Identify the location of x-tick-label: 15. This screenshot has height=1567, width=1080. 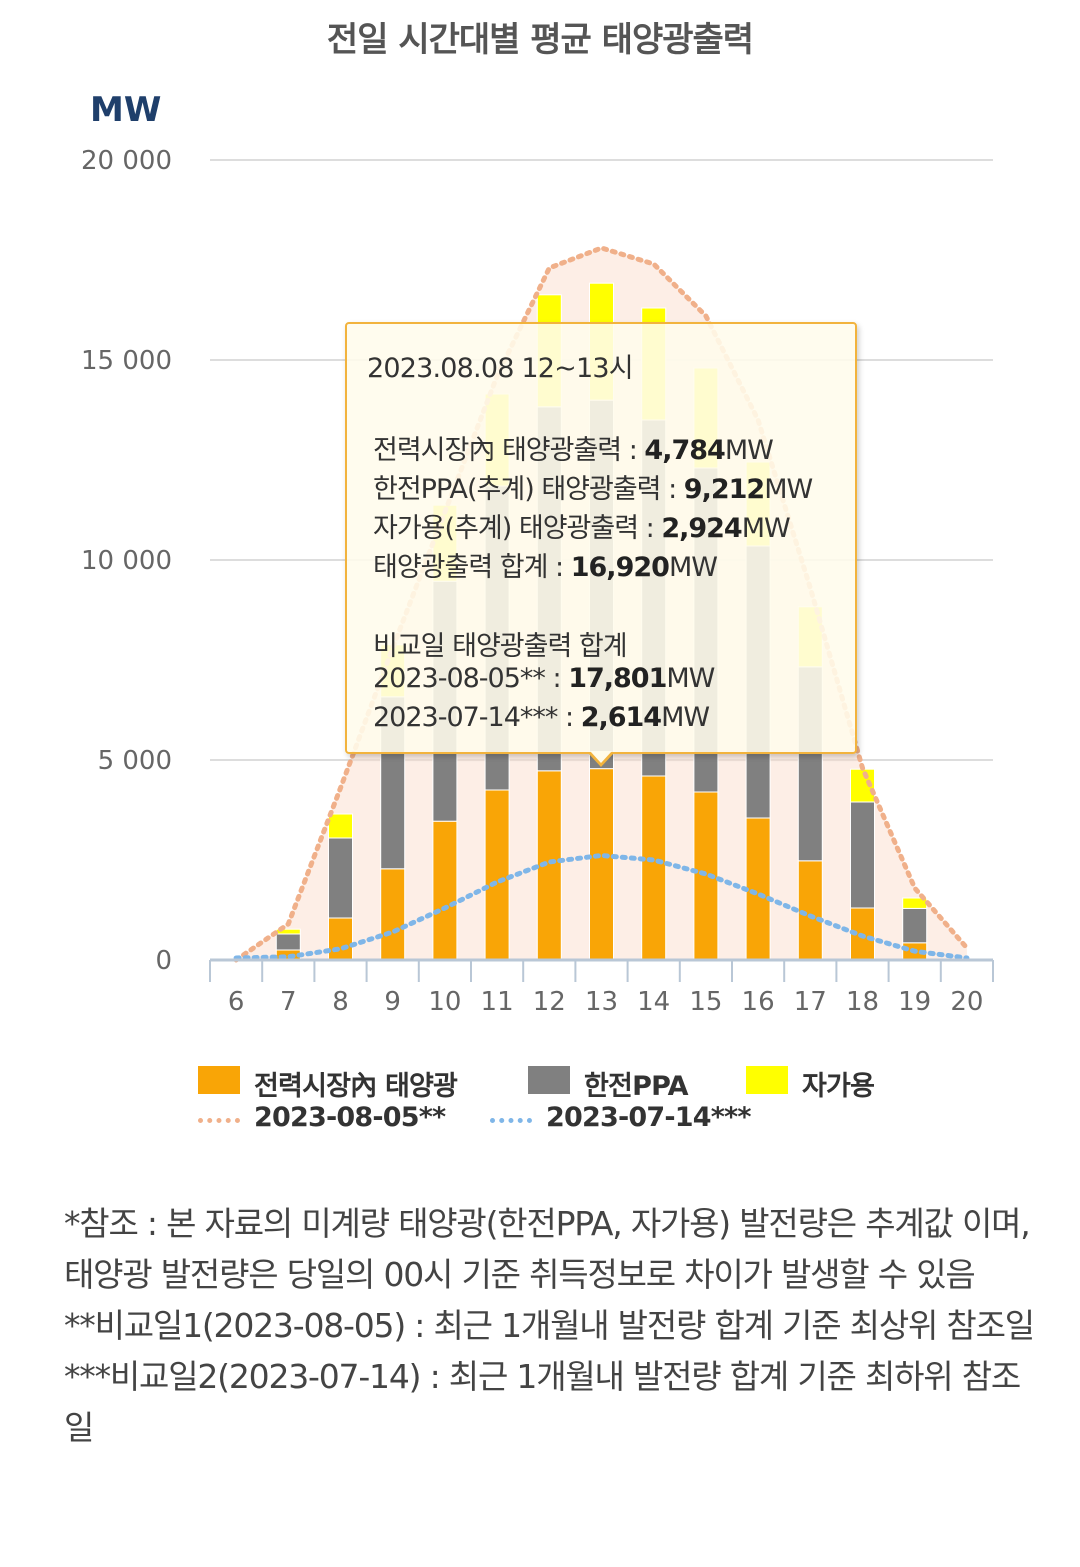
(705, 1002).